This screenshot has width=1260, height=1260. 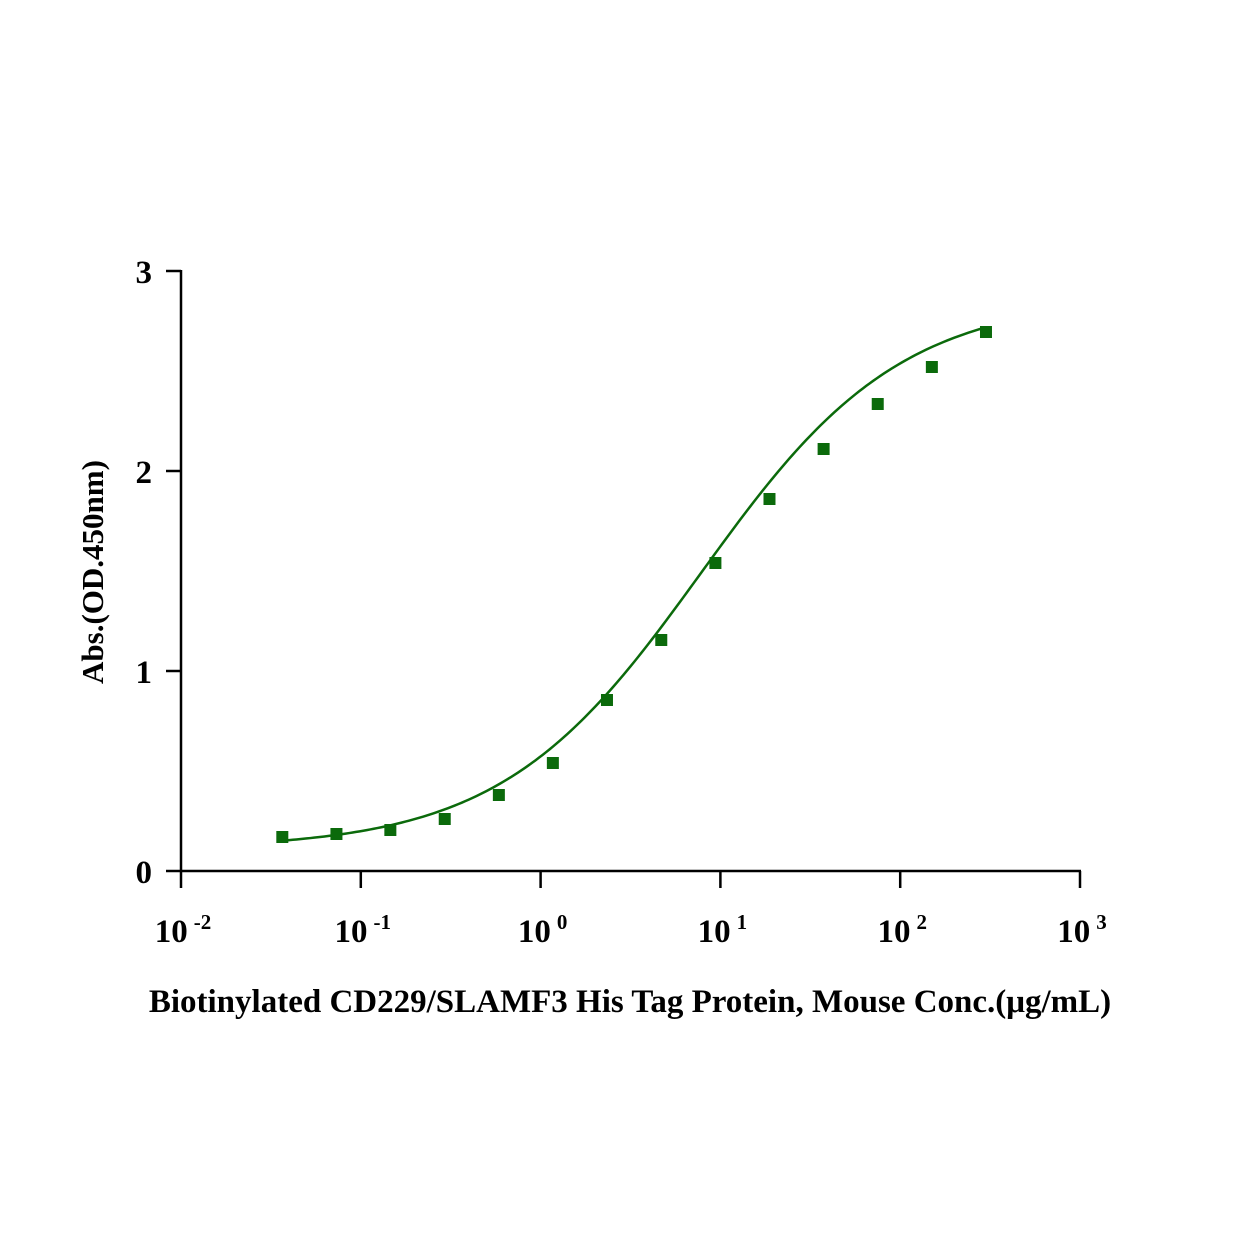 I want to click on x-tick-label: 10 0, so click(x=543, y=930).